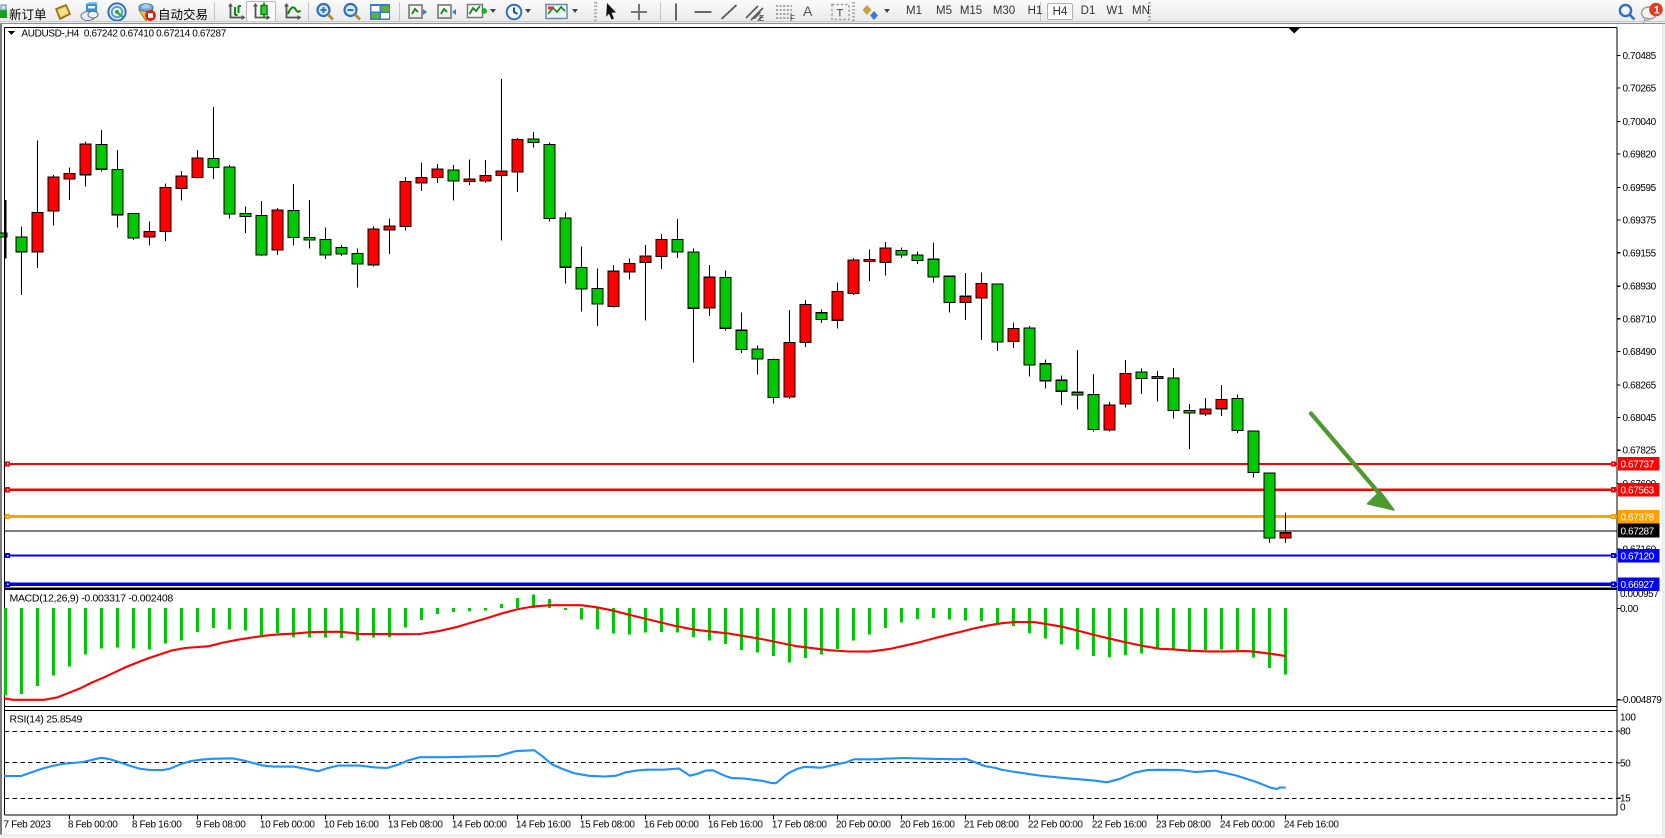 The image size is (1665, 838). I want to click on svg-text: 0, so click(1623, 808).